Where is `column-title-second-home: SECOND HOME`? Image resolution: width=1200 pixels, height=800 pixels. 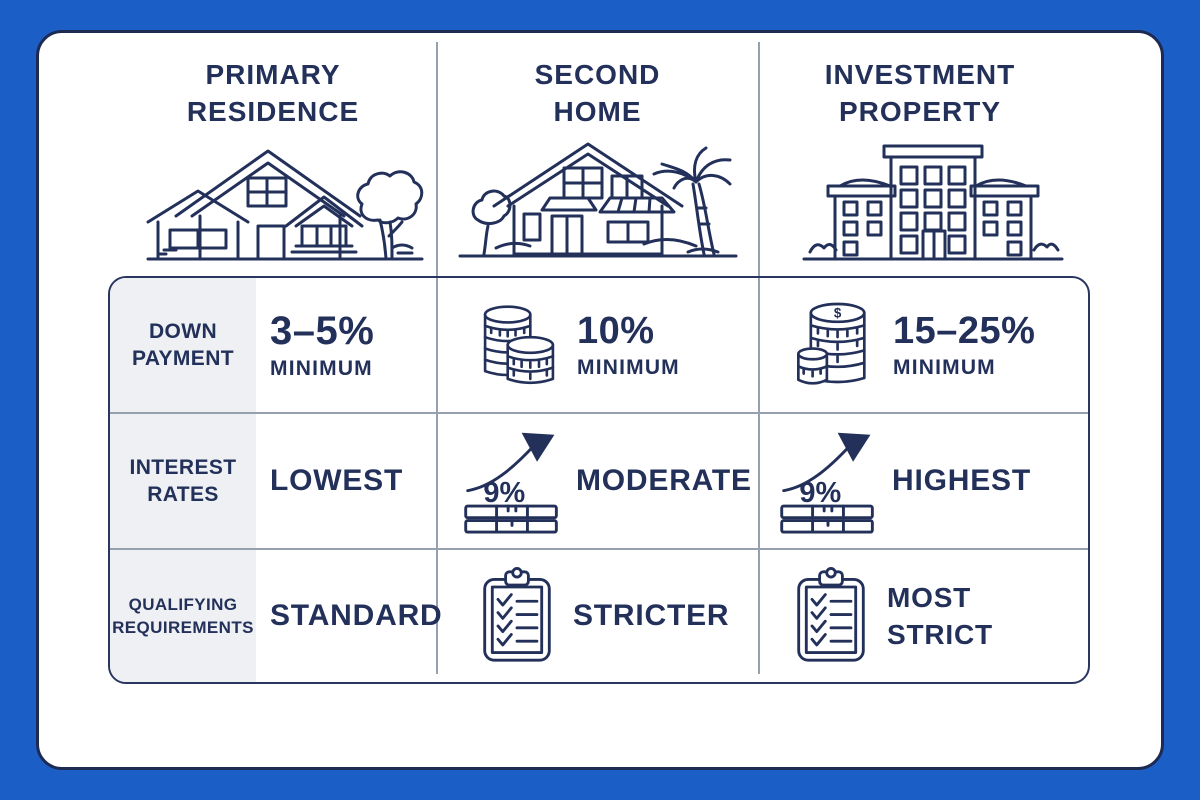
column-title-second-home: SECOND HOME is located at coordinates (597, 93).